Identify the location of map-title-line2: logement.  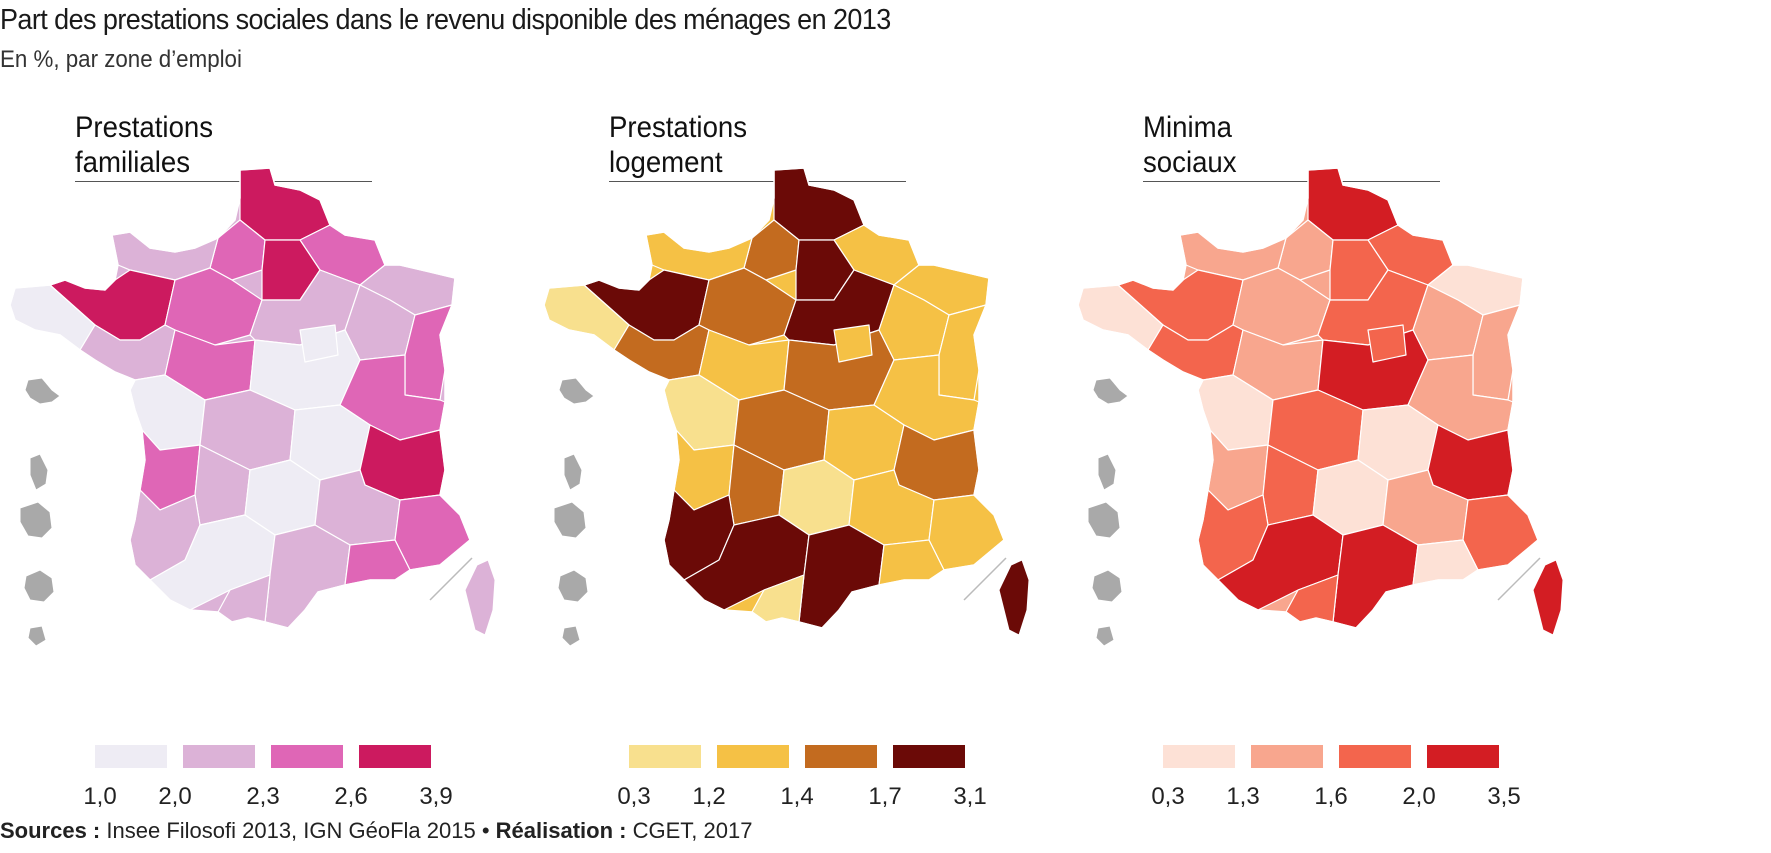
(666, 162).